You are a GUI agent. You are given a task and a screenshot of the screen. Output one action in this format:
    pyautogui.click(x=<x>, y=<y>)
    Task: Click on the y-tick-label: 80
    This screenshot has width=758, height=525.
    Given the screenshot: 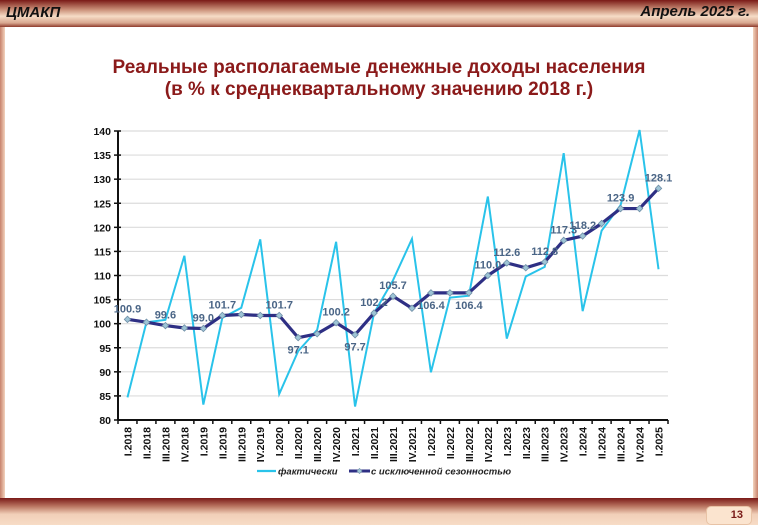 What is the action you would take?
    pyautogui.click(x=105, y=421)
    